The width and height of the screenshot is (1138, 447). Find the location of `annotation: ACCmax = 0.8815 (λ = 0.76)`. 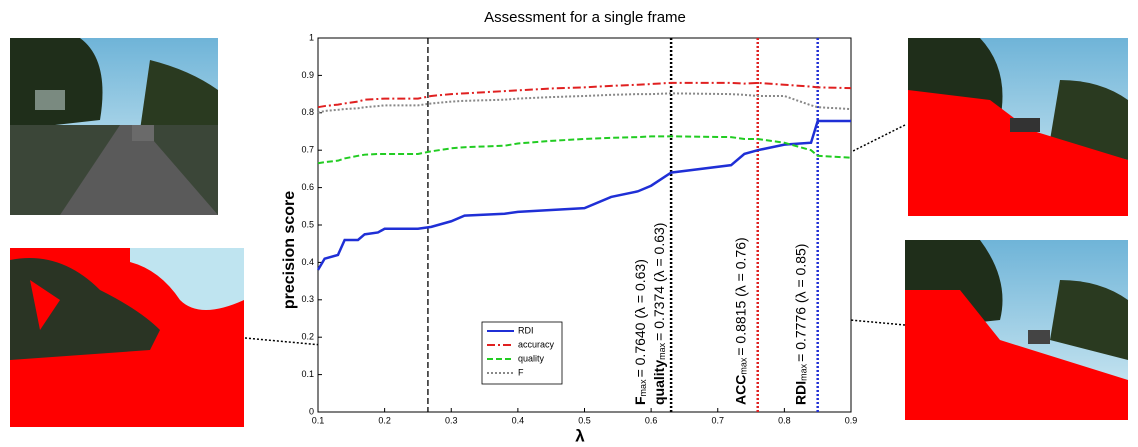

annotation: ACCmax = 0.8815 (λ = 0.76) is located at coordinates (740, 321).